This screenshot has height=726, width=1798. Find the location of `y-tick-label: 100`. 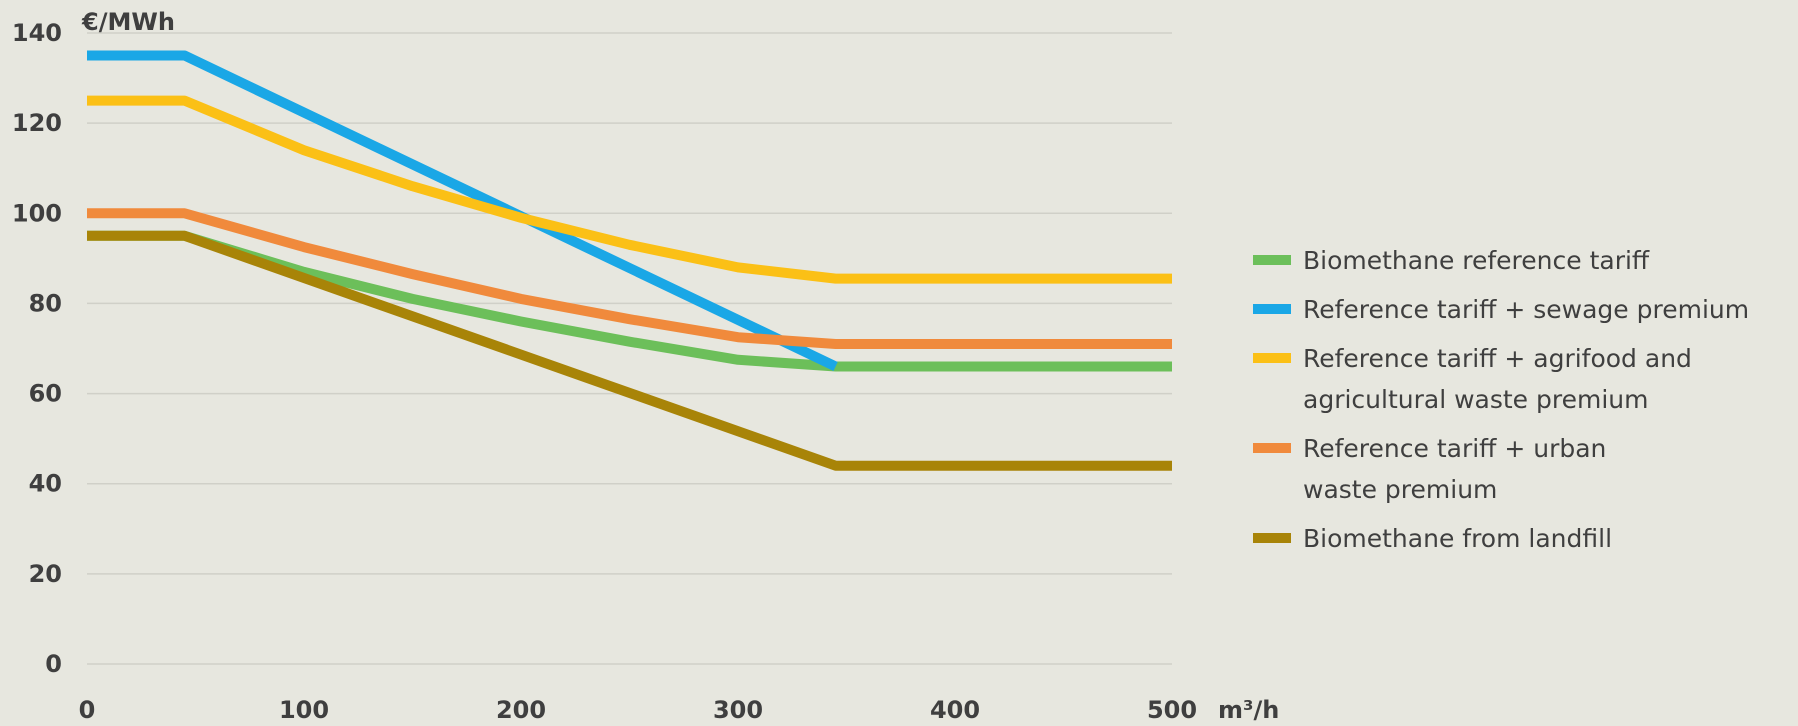

y-tick-label: 100 is located at coordinates (37, 213).